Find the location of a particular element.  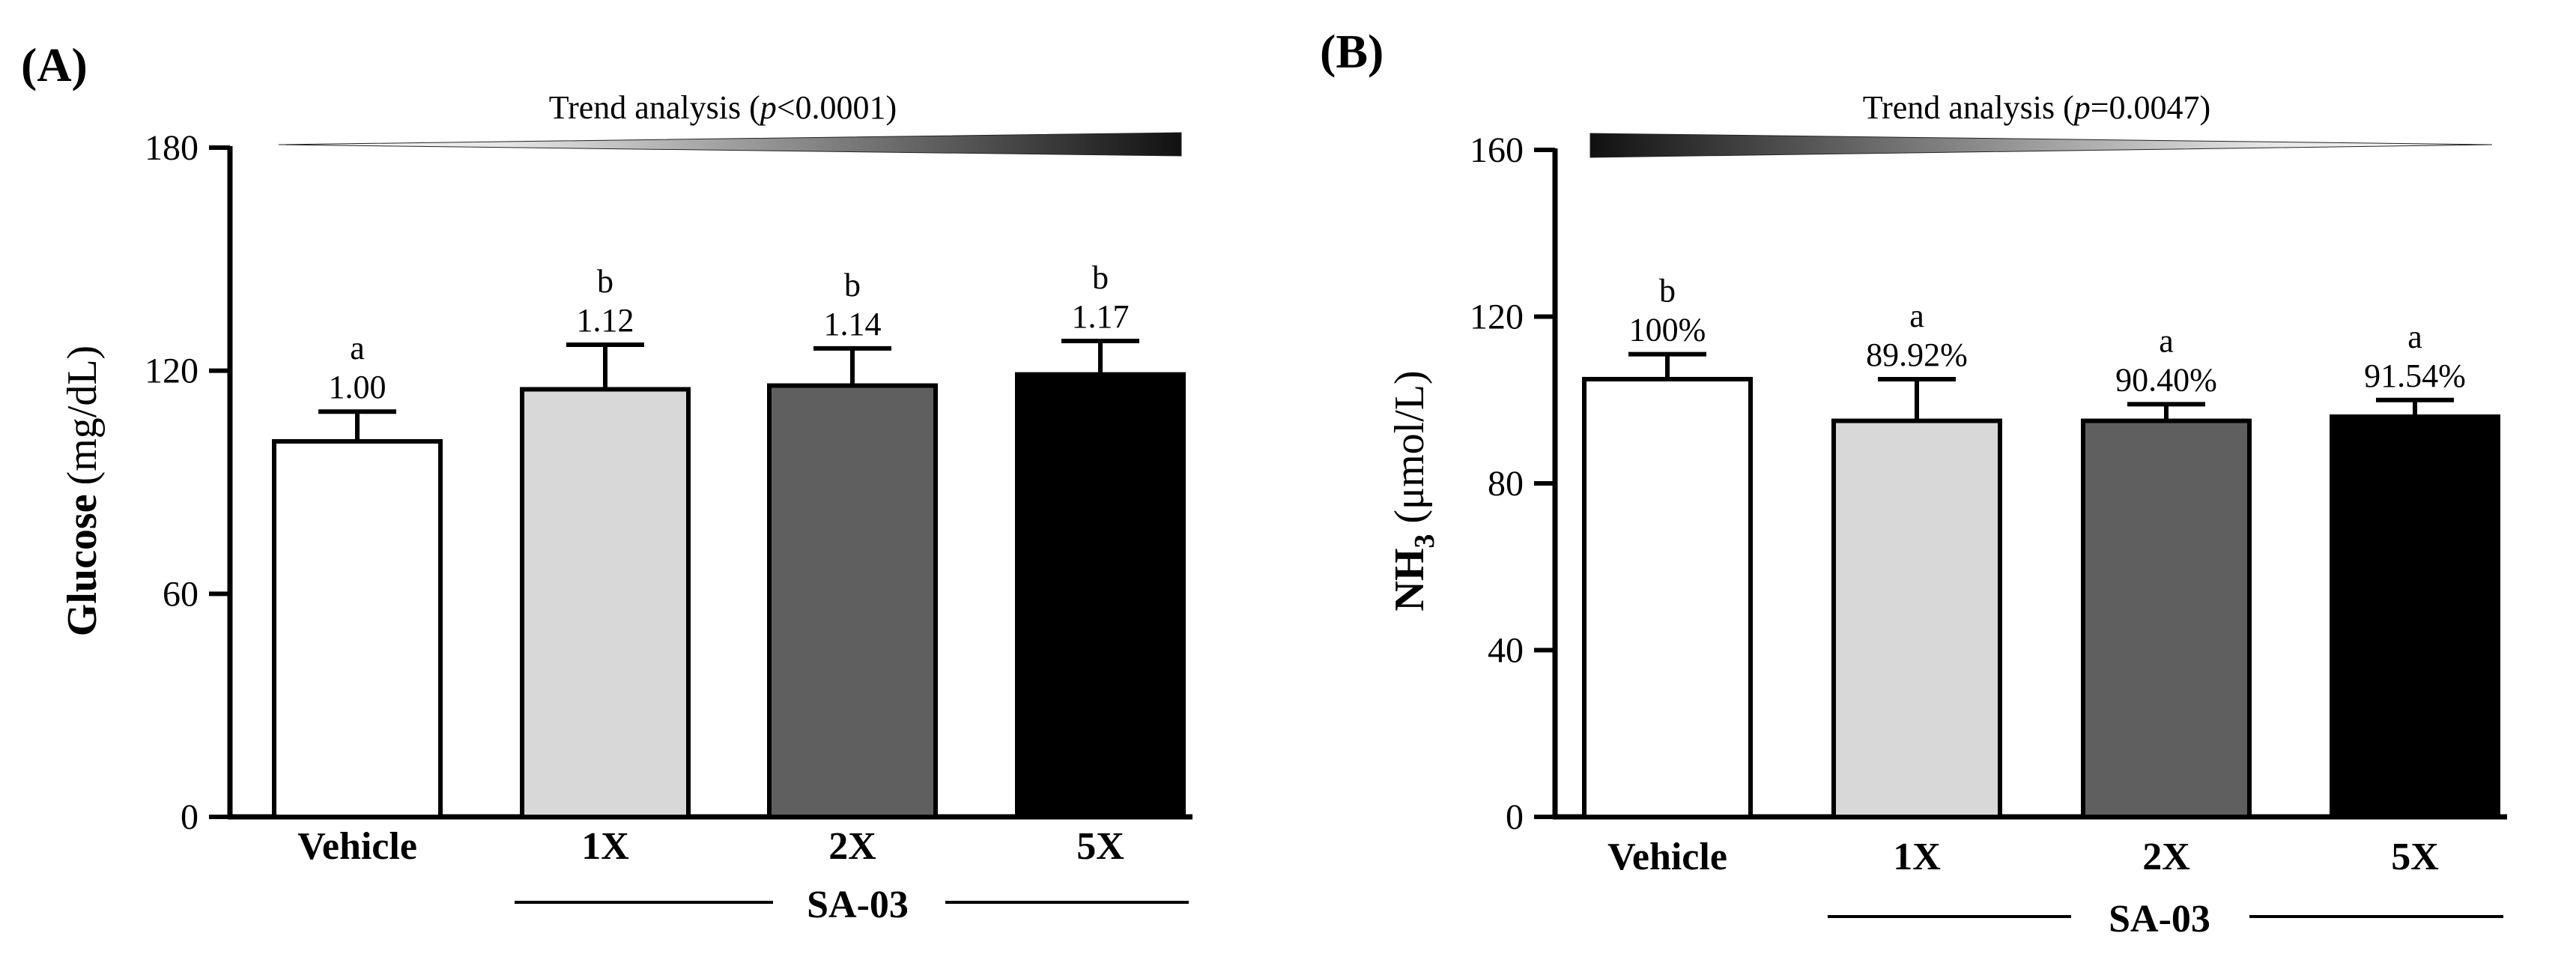

panel-a-x-tick-label: 5X is located at coordinates (1100, 846).